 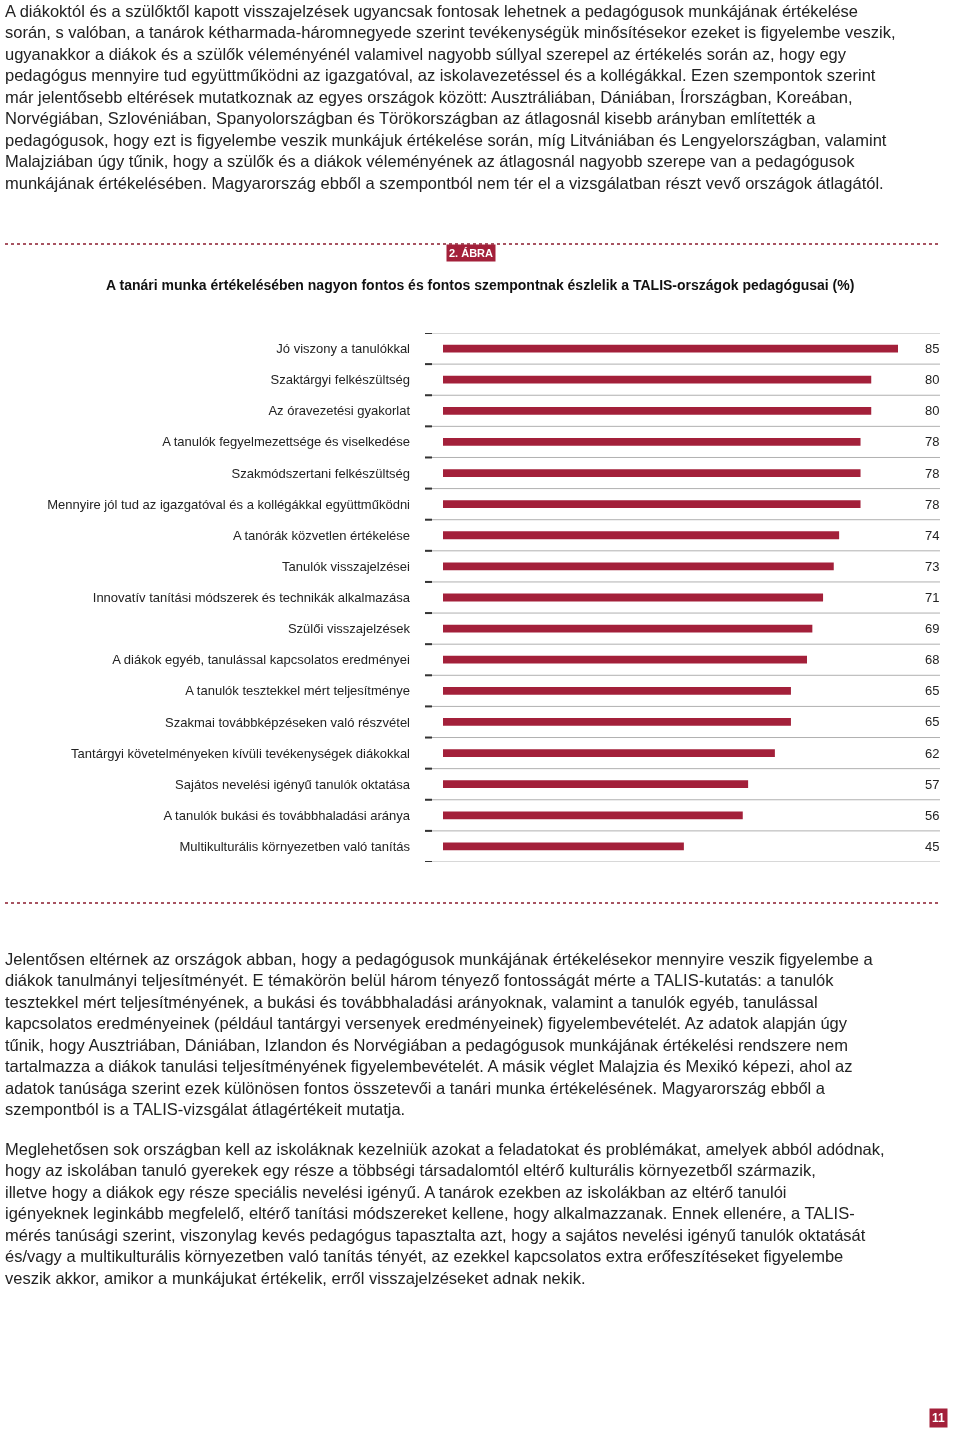 I want to click on y-tick-label: A diákok egyéb, tanulással kapcsolatos eredményei, so click(x=261, y=660).